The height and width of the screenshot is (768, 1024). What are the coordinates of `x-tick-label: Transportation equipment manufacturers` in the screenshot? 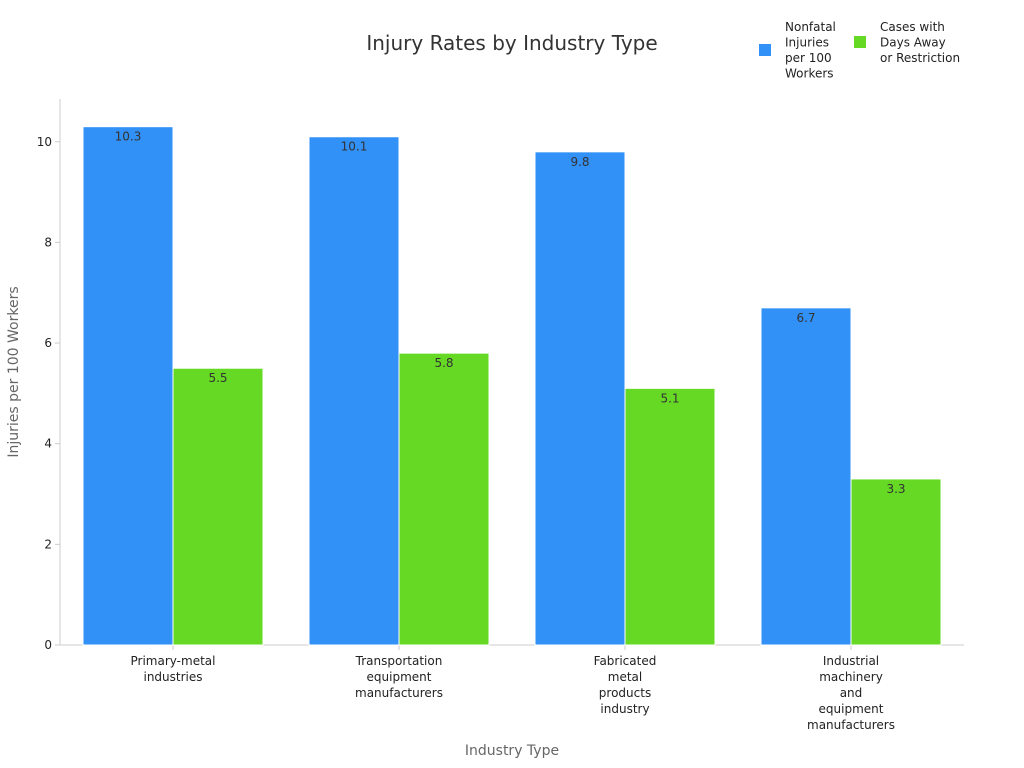 It's located at (399, 677).